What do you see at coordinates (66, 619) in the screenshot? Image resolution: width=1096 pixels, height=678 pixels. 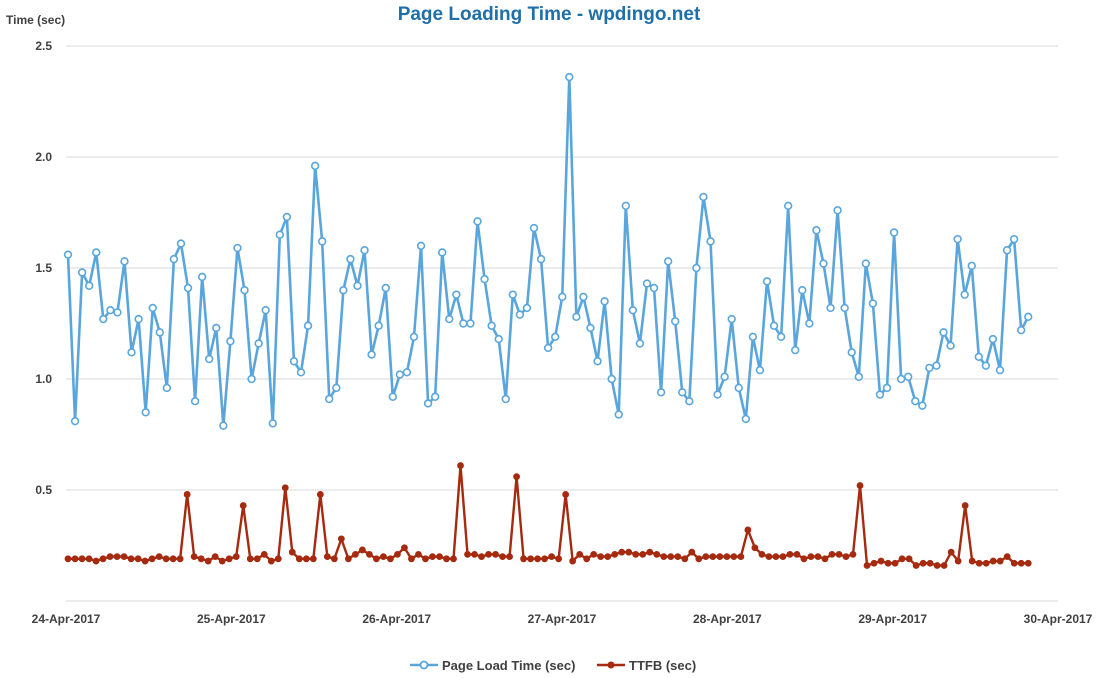 I see `x-tick-label: 24-Apr-2017` at bounding box center [66, 619].